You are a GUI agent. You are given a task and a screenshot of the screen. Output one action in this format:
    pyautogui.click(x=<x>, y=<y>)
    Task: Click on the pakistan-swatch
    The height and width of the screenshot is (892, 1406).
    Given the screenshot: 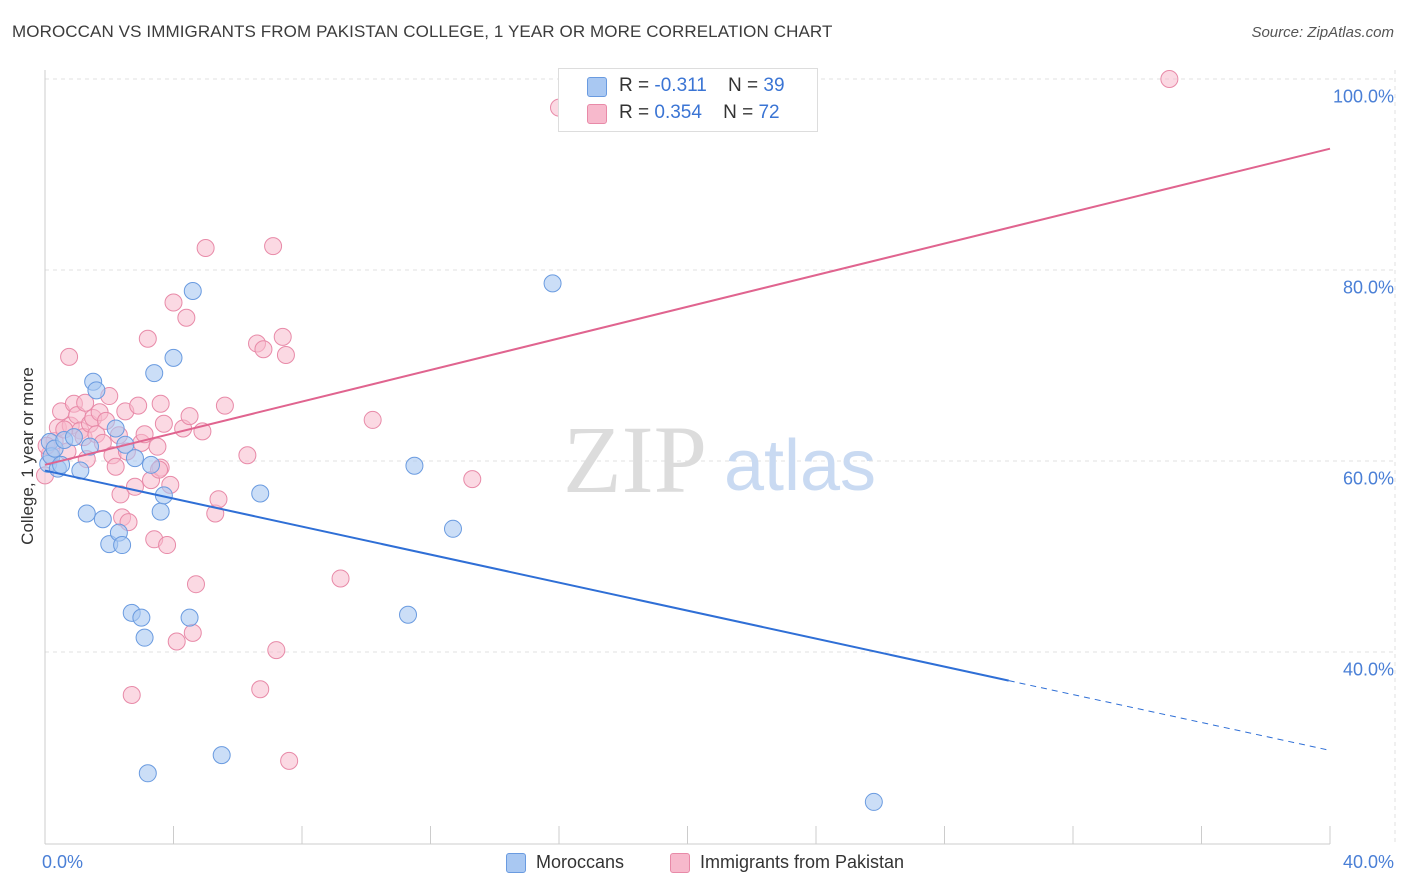 What is the action you would take?
    pyautogui.click(x=597, y=114)
    